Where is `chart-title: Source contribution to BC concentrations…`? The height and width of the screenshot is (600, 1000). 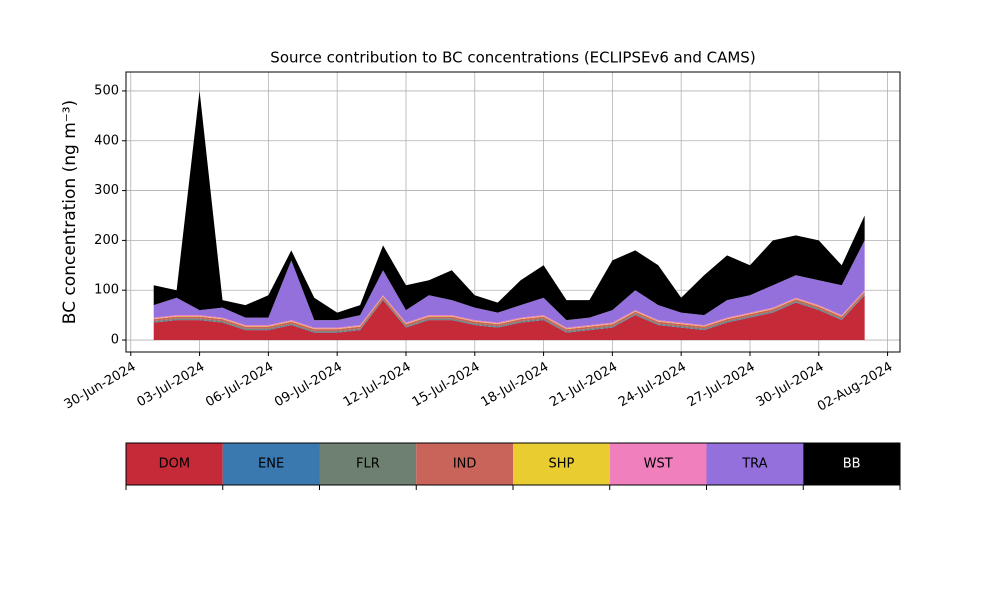
chart-title: Source contribution to BC concentrations… is located at coordinates (512, 58).